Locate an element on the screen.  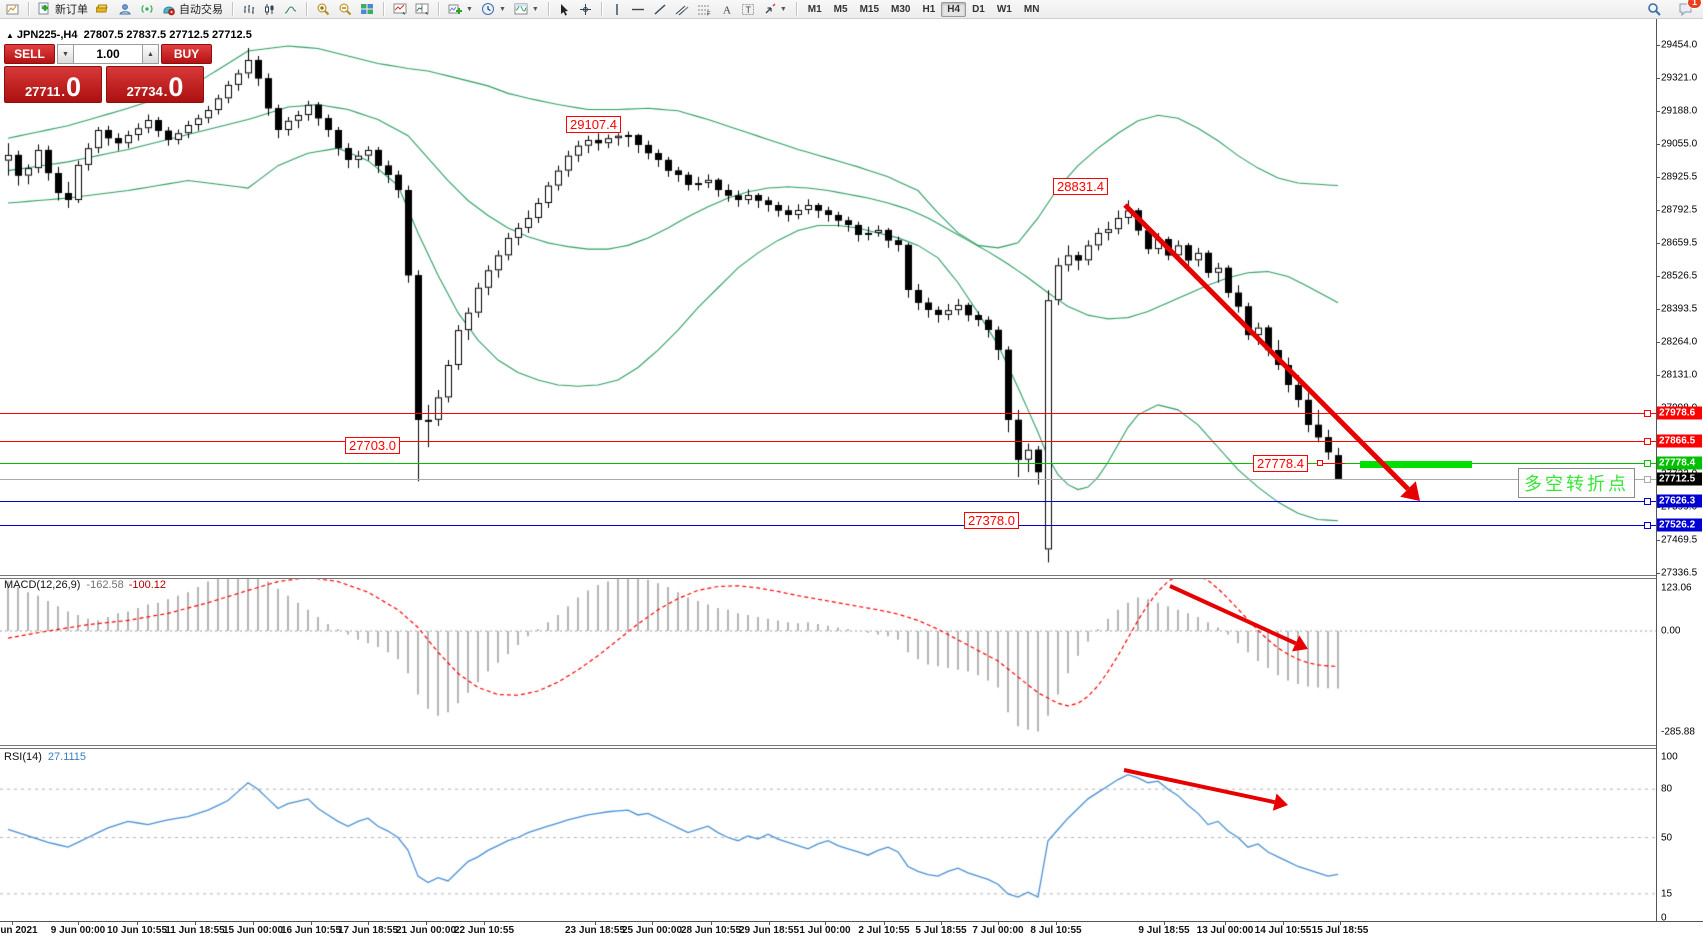
zoom-in-icon is located at coordinates (323, 9).